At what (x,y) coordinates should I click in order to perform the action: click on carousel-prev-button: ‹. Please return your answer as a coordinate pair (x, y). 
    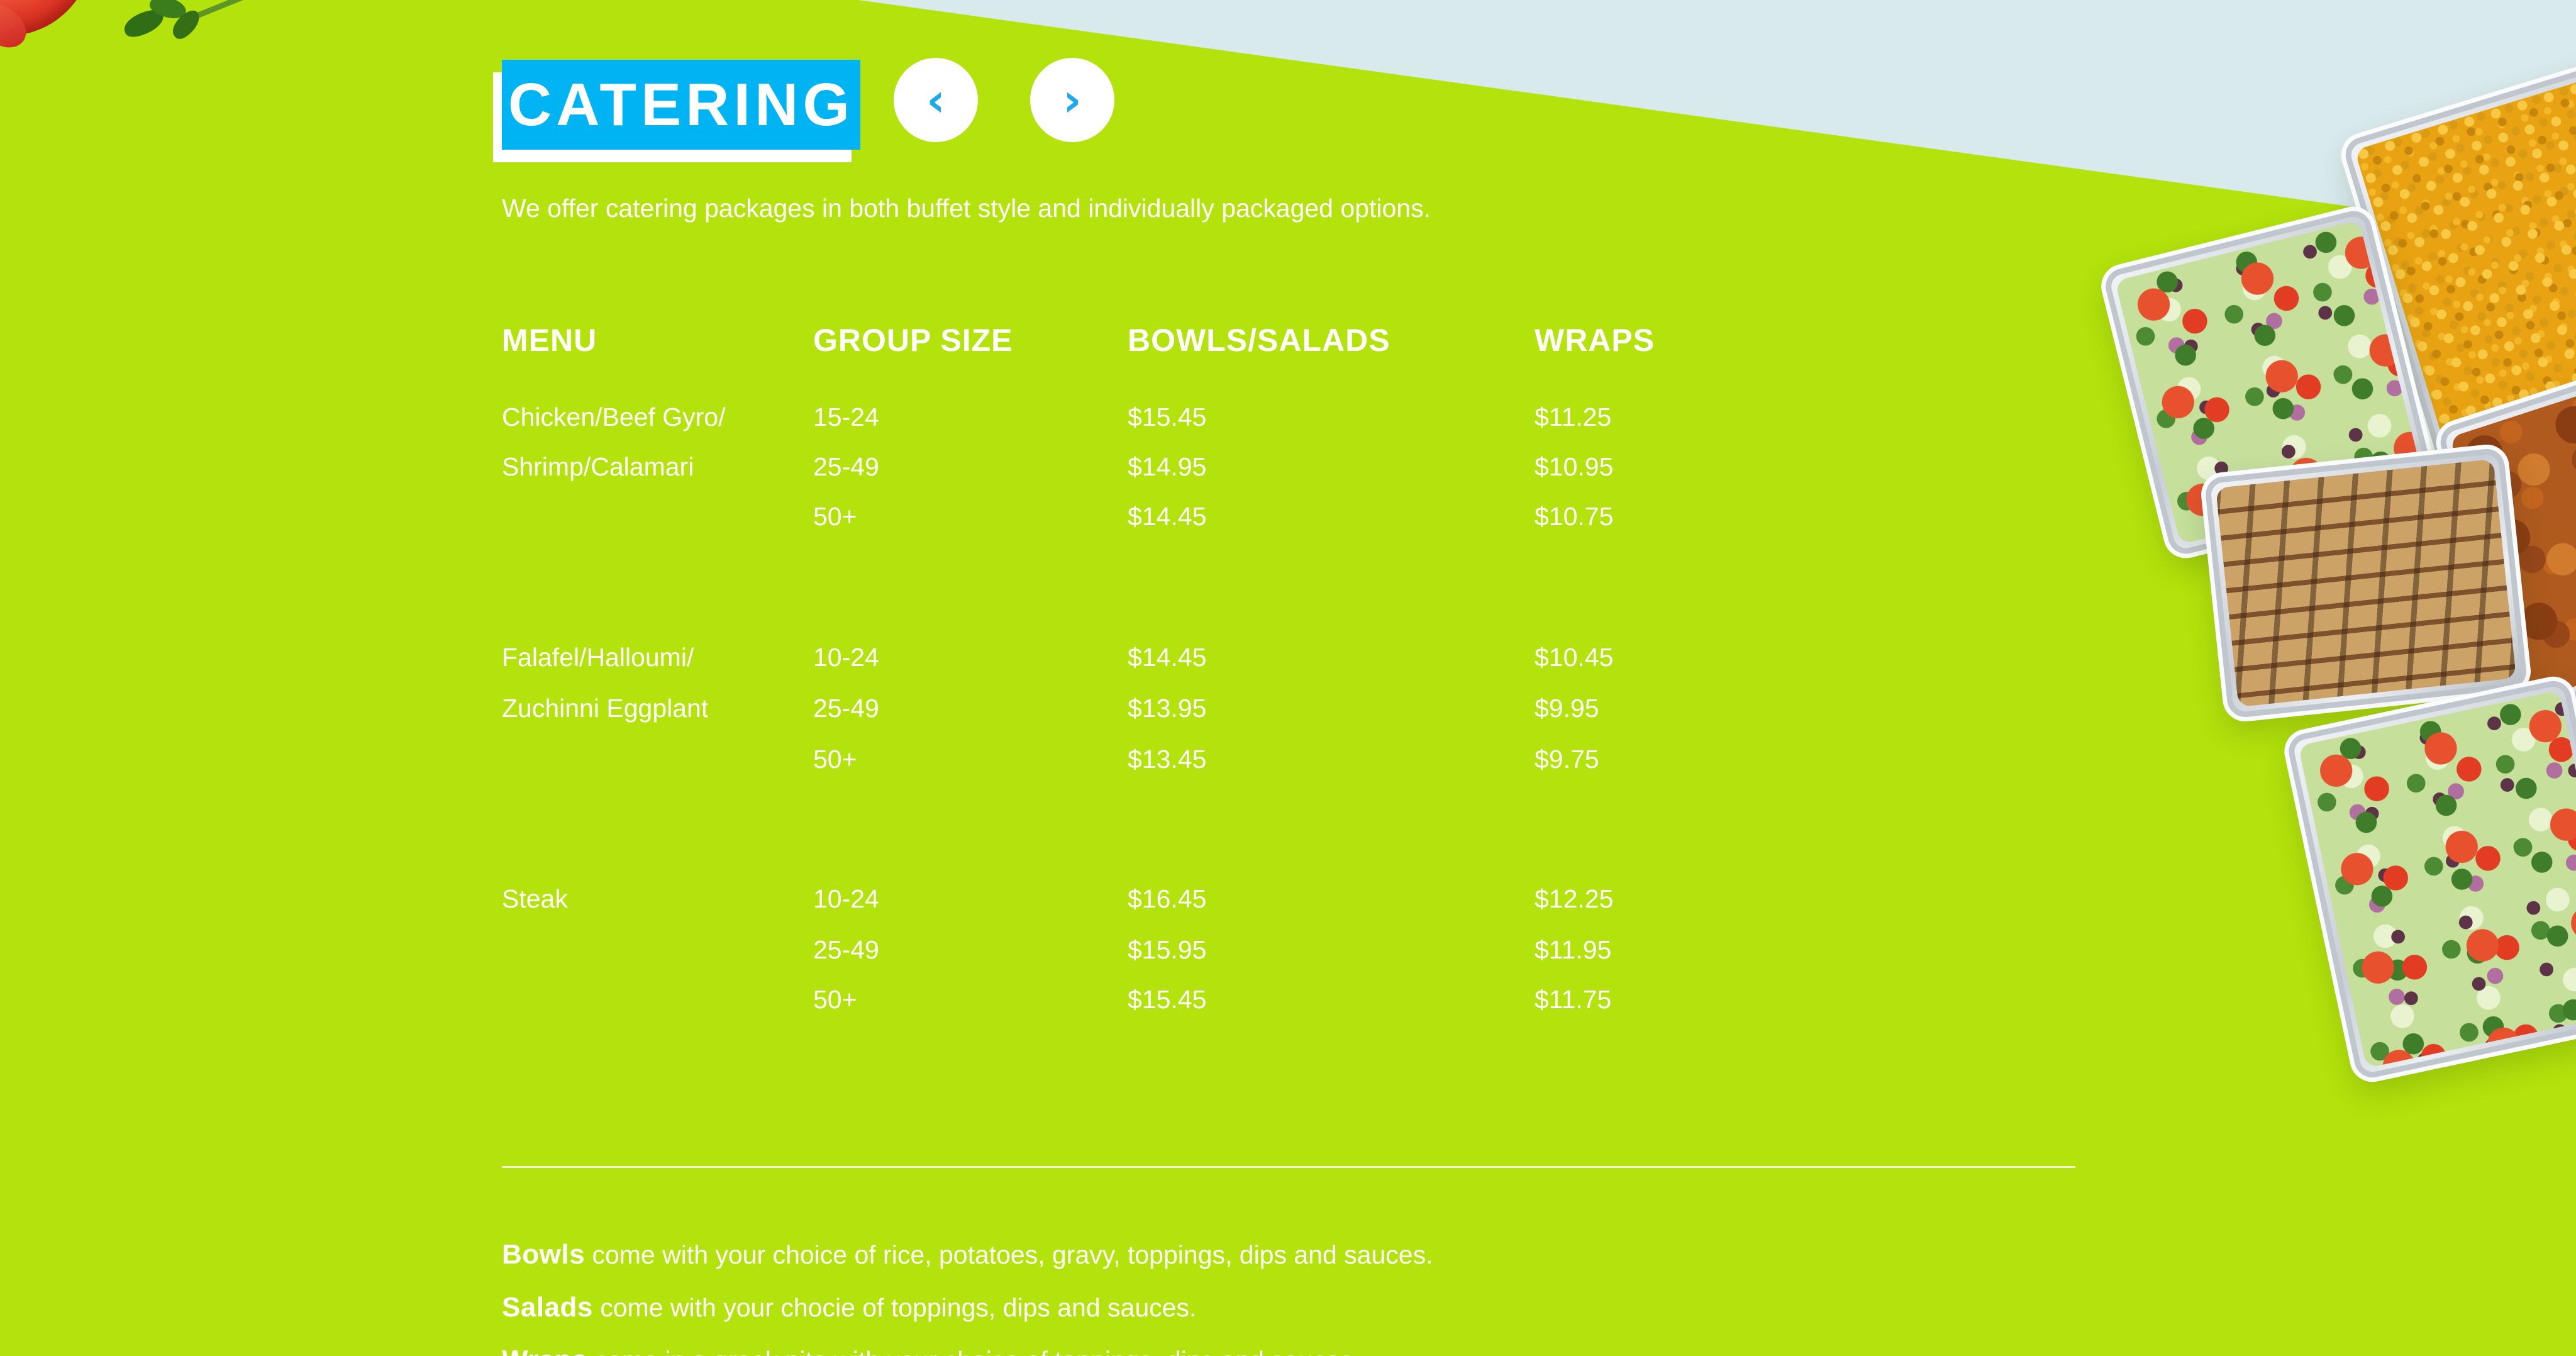
    Looking at the image, I should click on (936, 100).